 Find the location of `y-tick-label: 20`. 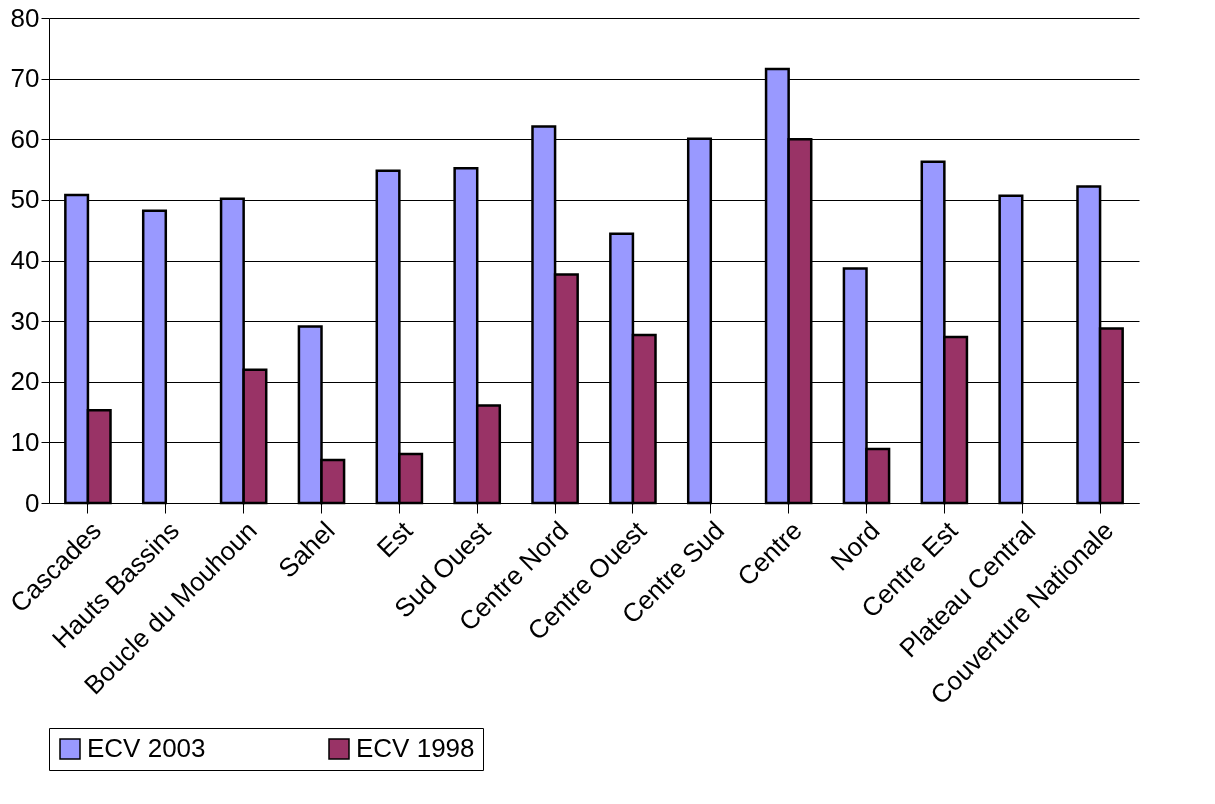

y-tick-label: 20 is located at coordinates (25, 381).